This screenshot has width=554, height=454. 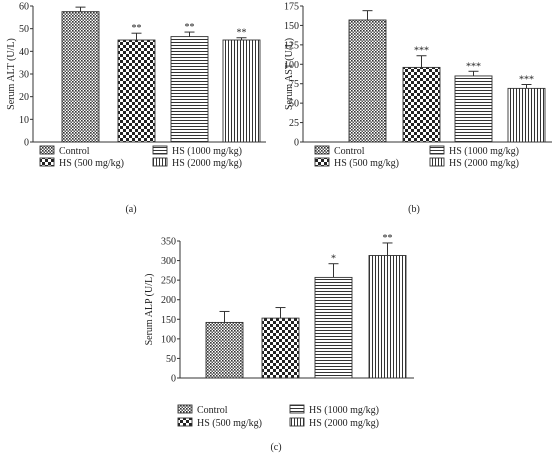 What do you see at coordinates (291, 7) in the screenshot?
I see `y-tick-label: 175` at bounding box center [291, 7].